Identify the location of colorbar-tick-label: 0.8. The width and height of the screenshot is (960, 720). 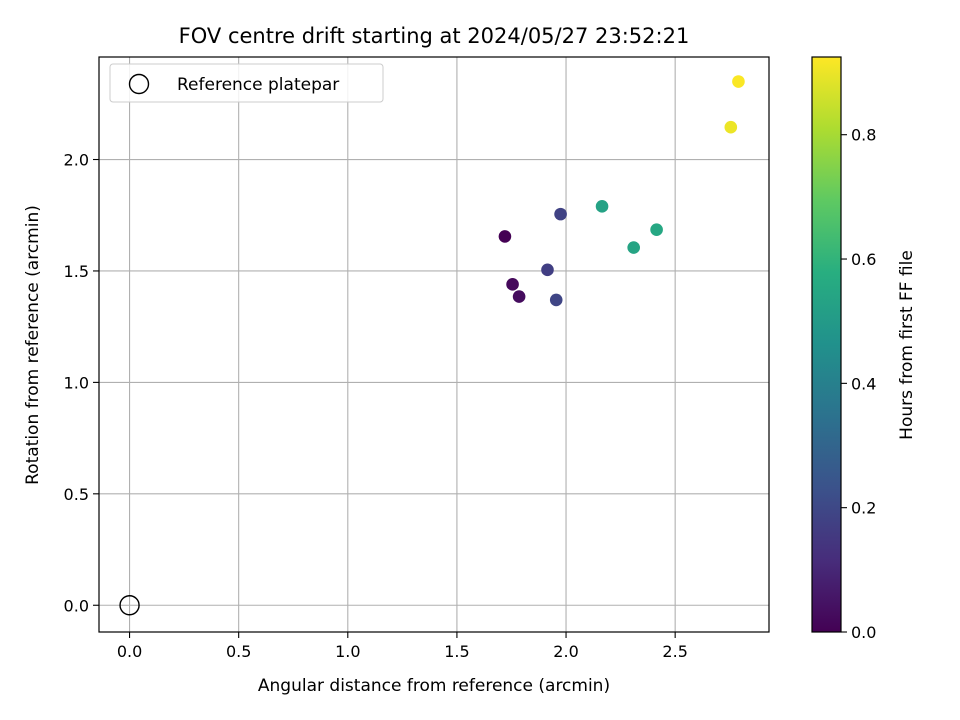
(863, 135).